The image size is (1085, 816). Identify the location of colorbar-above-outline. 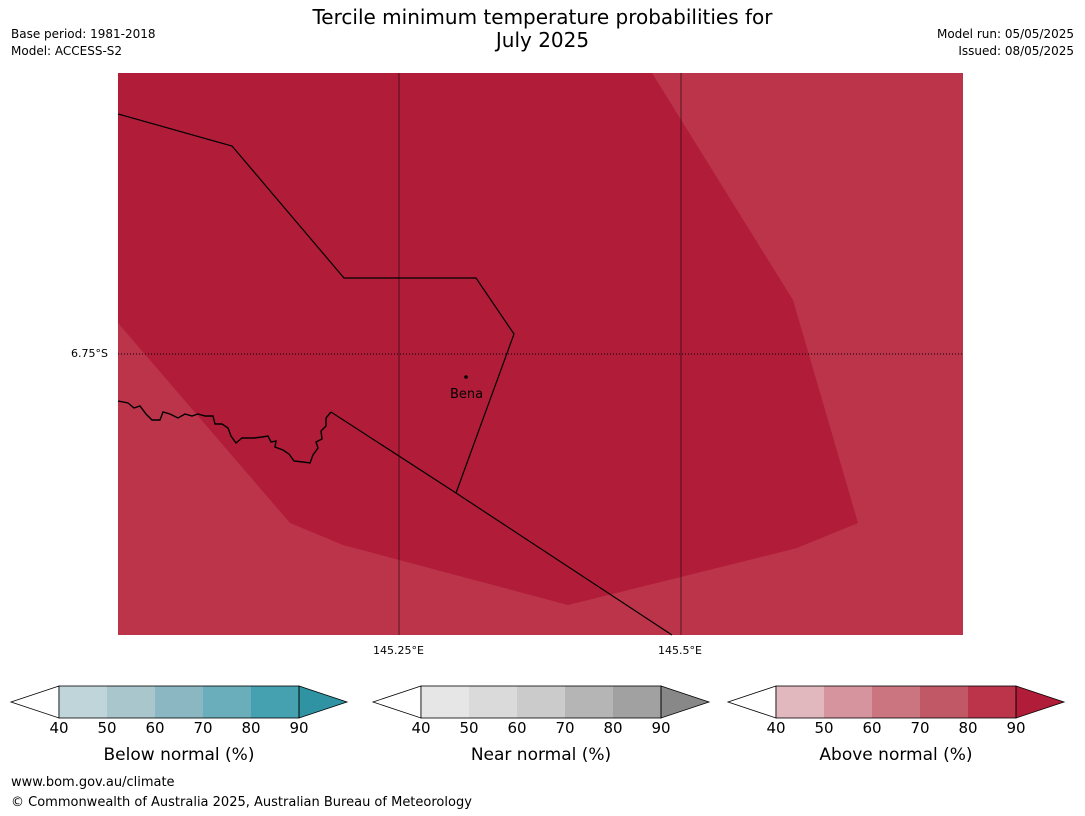
(896, 702).